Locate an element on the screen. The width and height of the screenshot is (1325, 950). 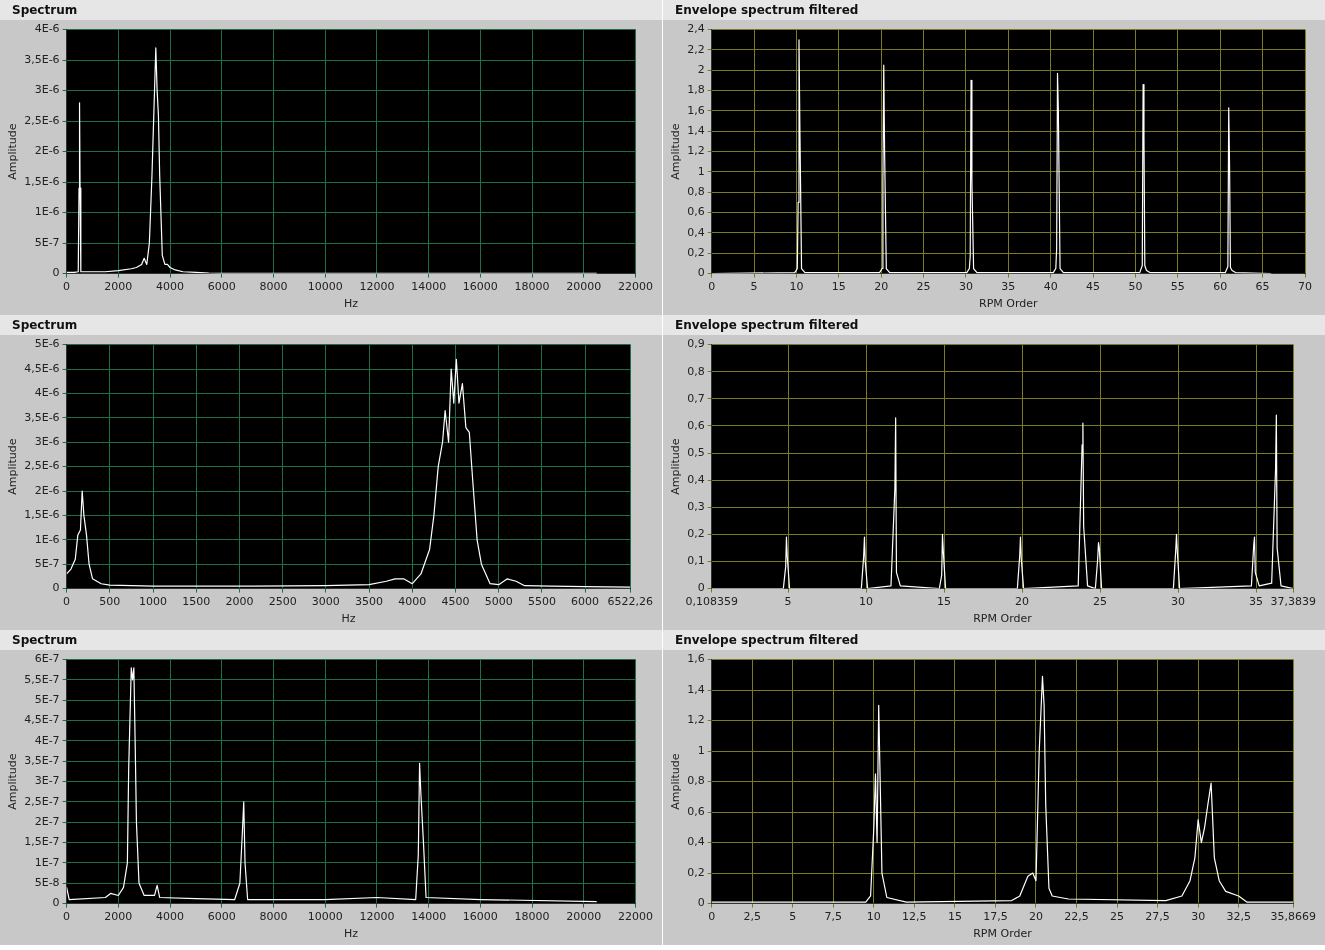
y-tick-label: 0,9 is located at coordinates (696, 344).